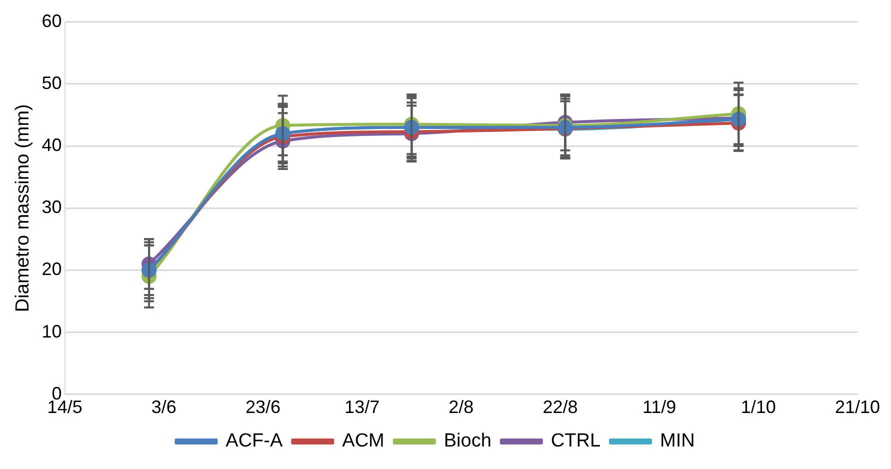 Image resolution: width=891 pixels, height=469 pixels. Describe the element at coordinates (659, 407) in the screenshot. I see `x-tick-label: 11/9` at that location.